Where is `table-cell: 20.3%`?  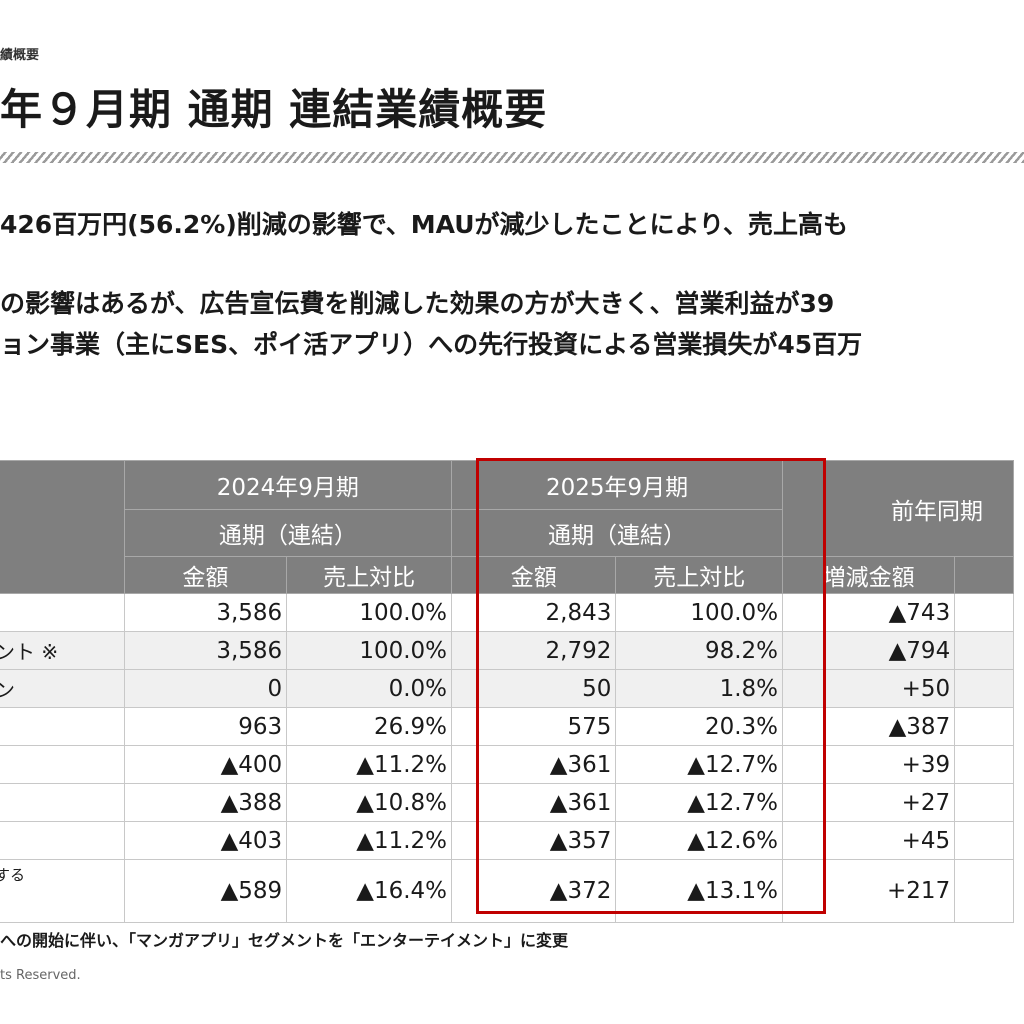 table-cell: 20.3% is located at coordinates (699, 726).